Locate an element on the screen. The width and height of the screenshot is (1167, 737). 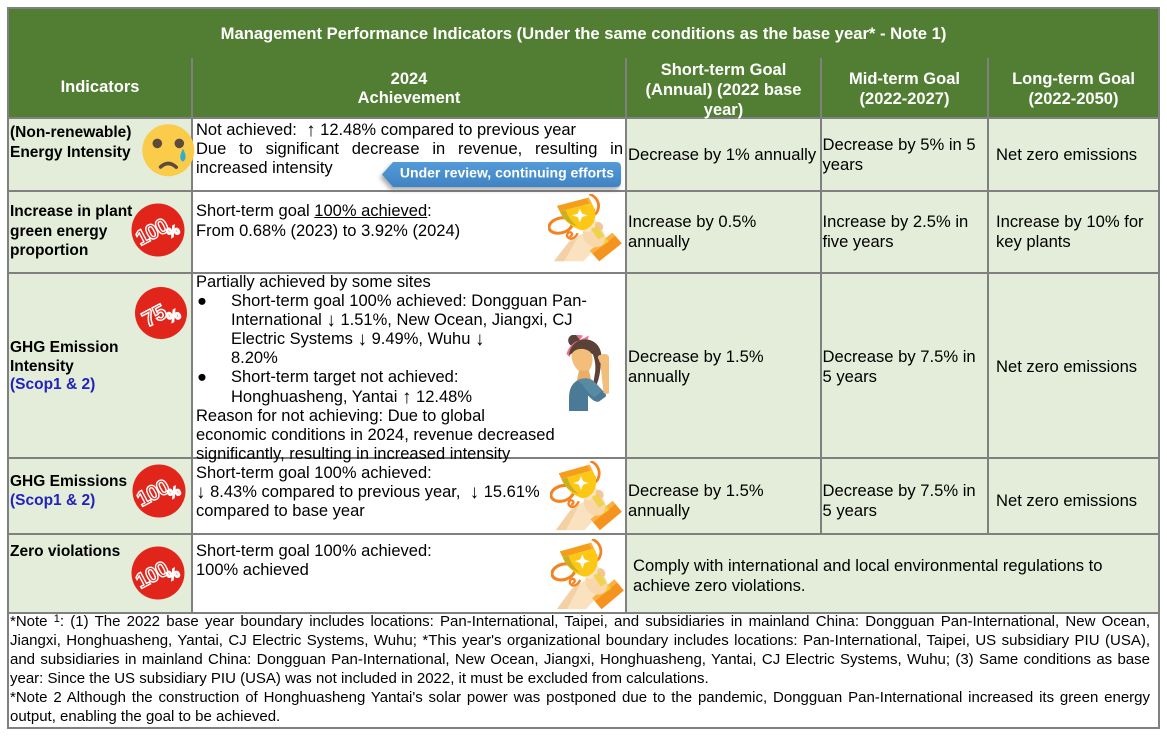
svg-text:Under review, continuing effor: Under review, continuing efforts is located at coordinates (507, 173).